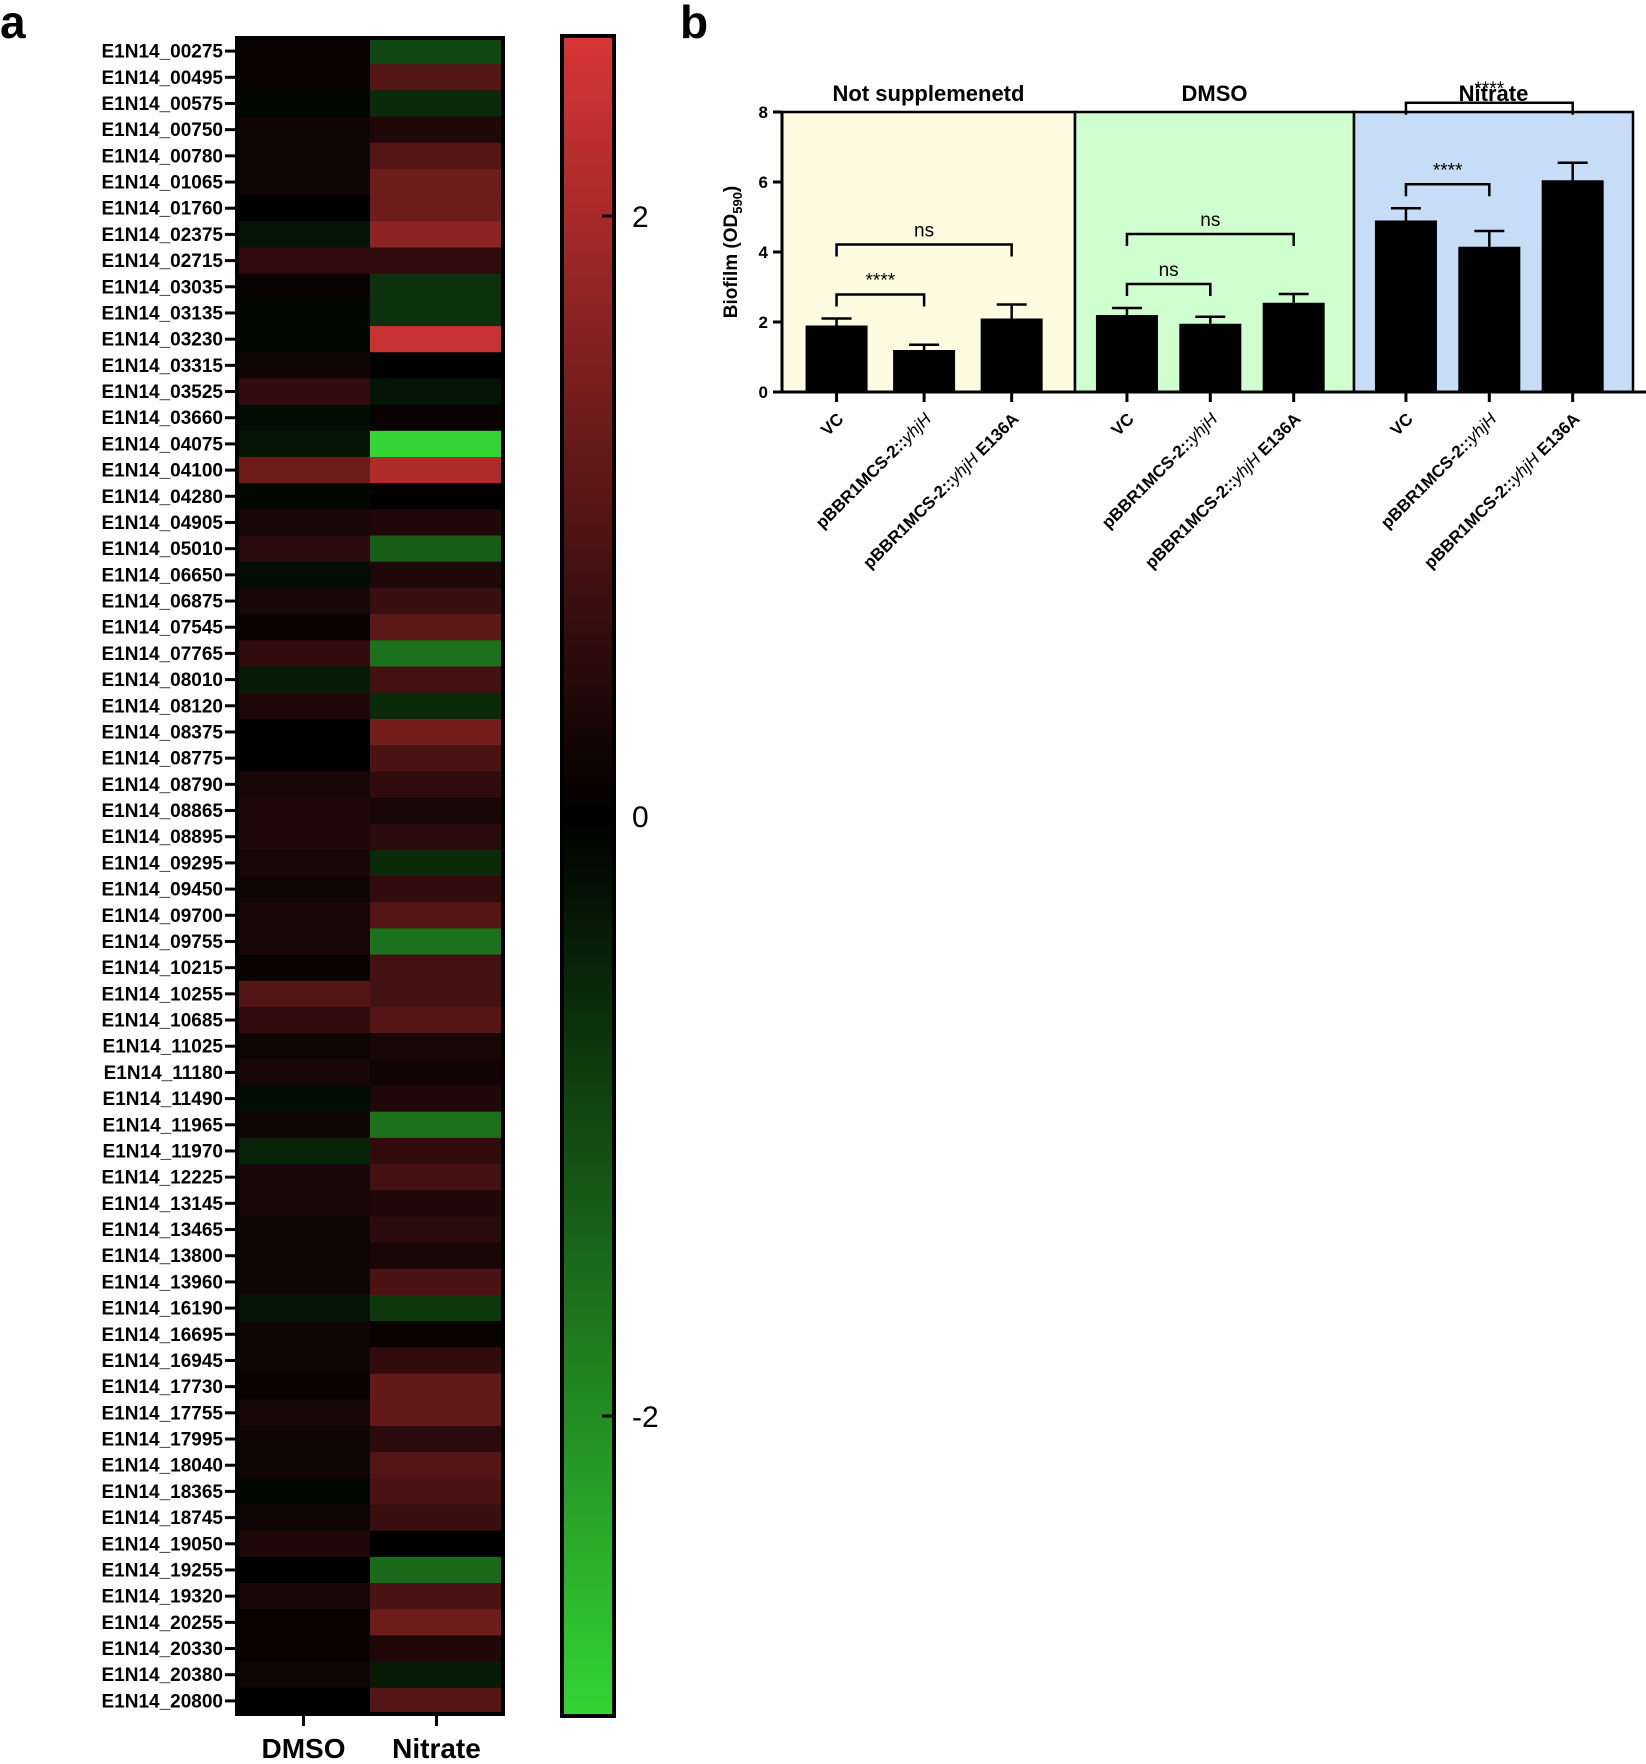 The width and height of the screenshot is (1646, 1764). I want to click on gene-label: E1N14_00495, so click(163, 78).